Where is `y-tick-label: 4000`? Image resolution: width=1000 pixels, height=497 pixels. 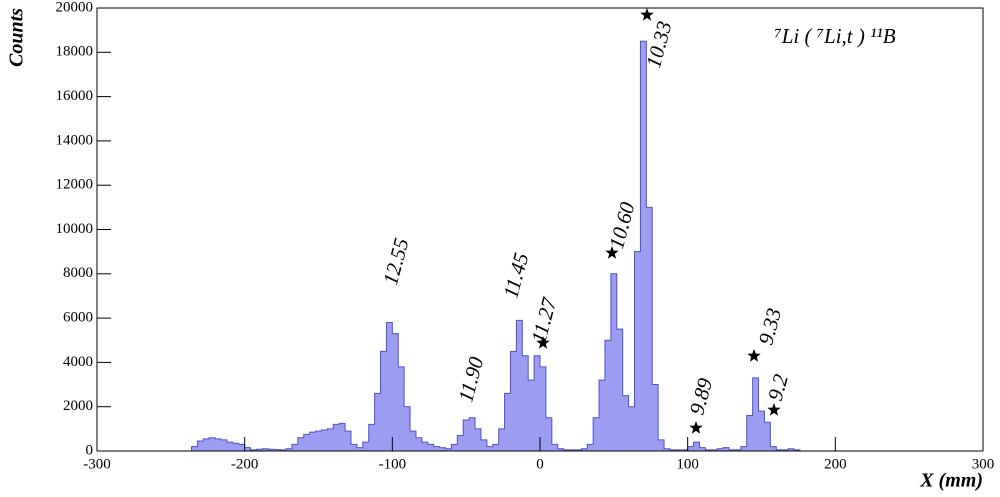 y-tick-label: 4000 is located at coordinates (78, 362).